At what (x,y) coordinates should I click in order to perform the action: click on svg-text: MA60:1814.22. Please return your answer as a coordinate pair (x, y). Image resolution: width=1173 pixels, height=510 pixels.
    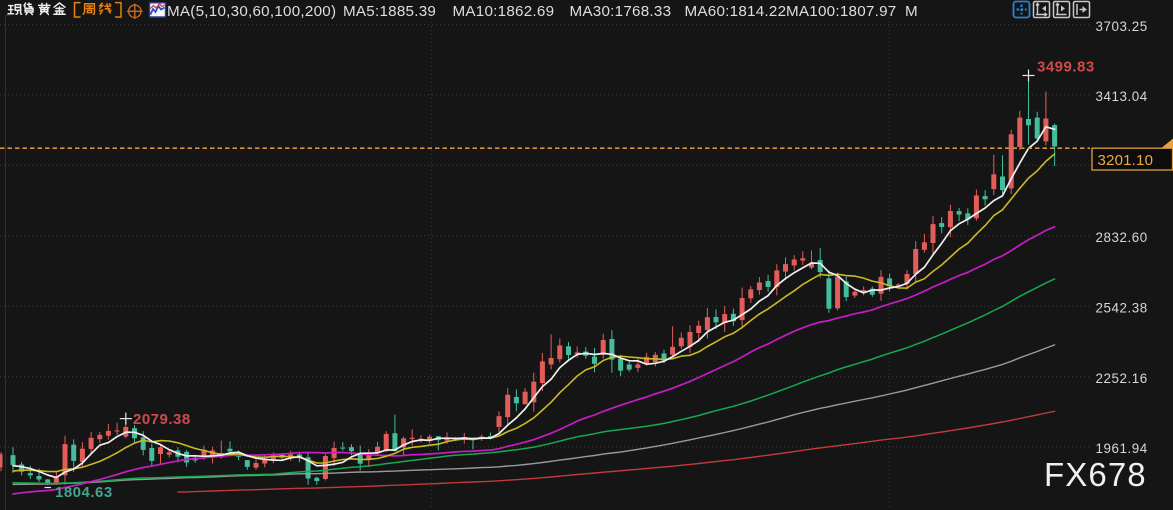
    Looking at the image, I should click on (736, 11).